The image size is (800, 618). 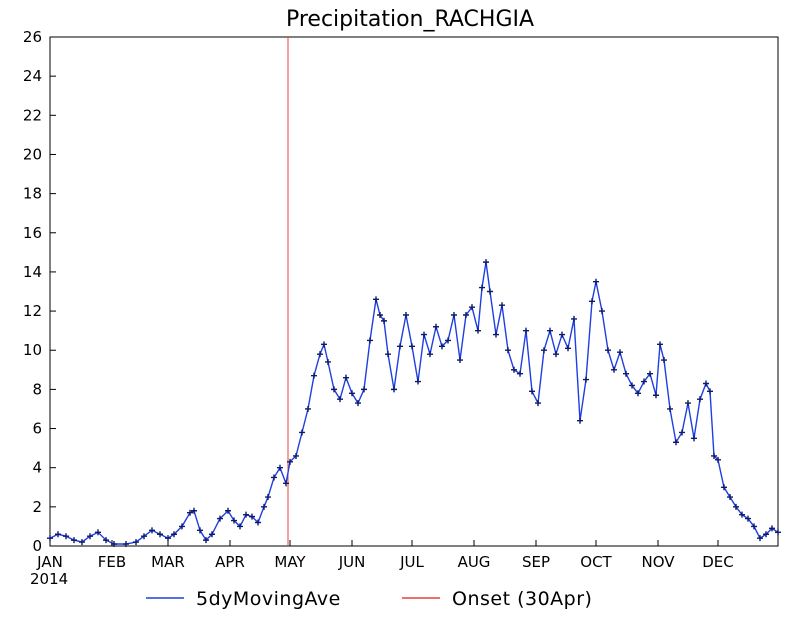 What do you see at coordinates (168, 562) in the screenshot?
I see `x-tick-label: MAR` at bounding box center [168, 562].